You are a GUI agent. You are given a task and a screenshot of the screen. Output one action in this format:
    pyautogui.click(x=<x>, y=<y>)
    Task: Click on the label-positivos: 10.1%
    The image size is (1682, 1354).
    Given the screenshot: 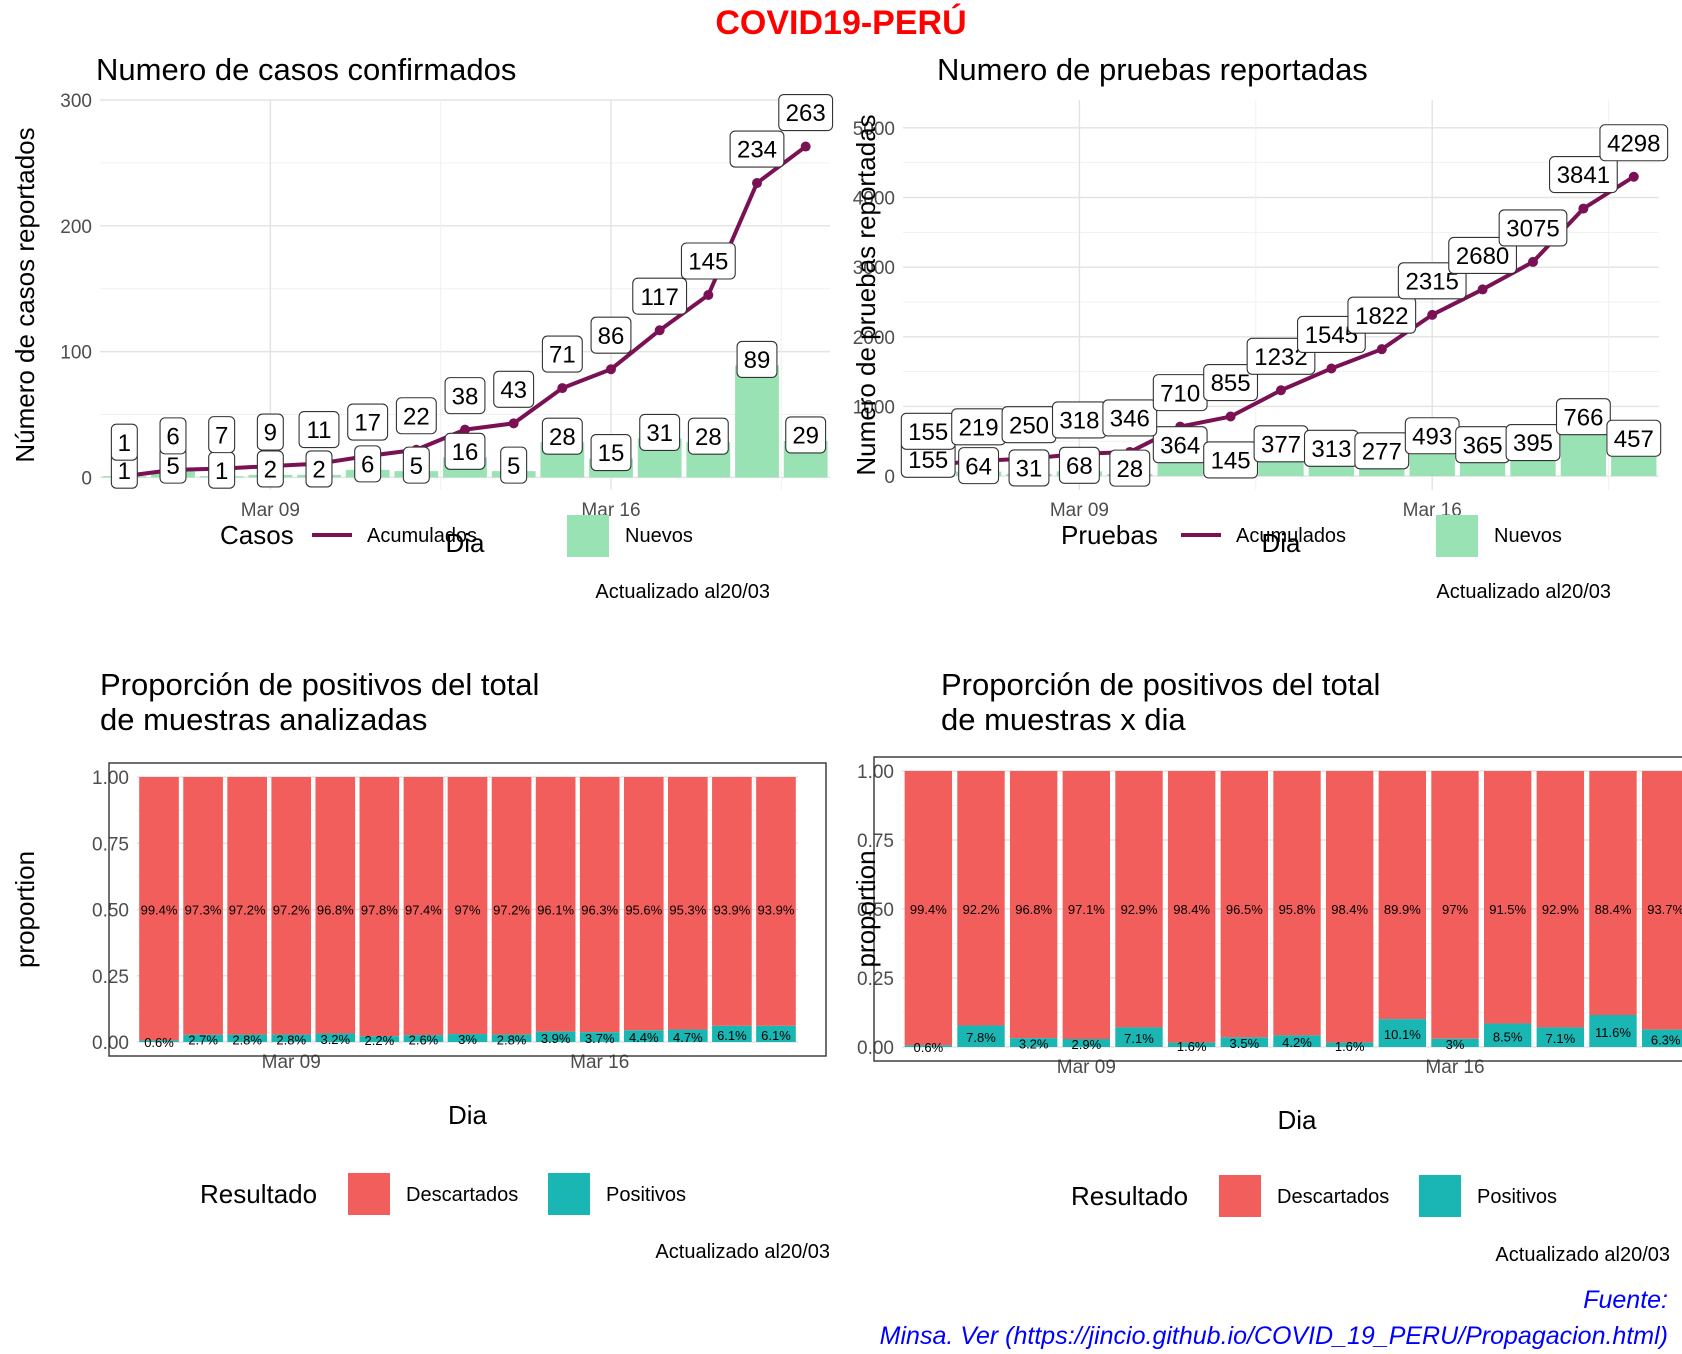 What is the action you would take?
    pyautogui.click(x=1402, y=1034)
    